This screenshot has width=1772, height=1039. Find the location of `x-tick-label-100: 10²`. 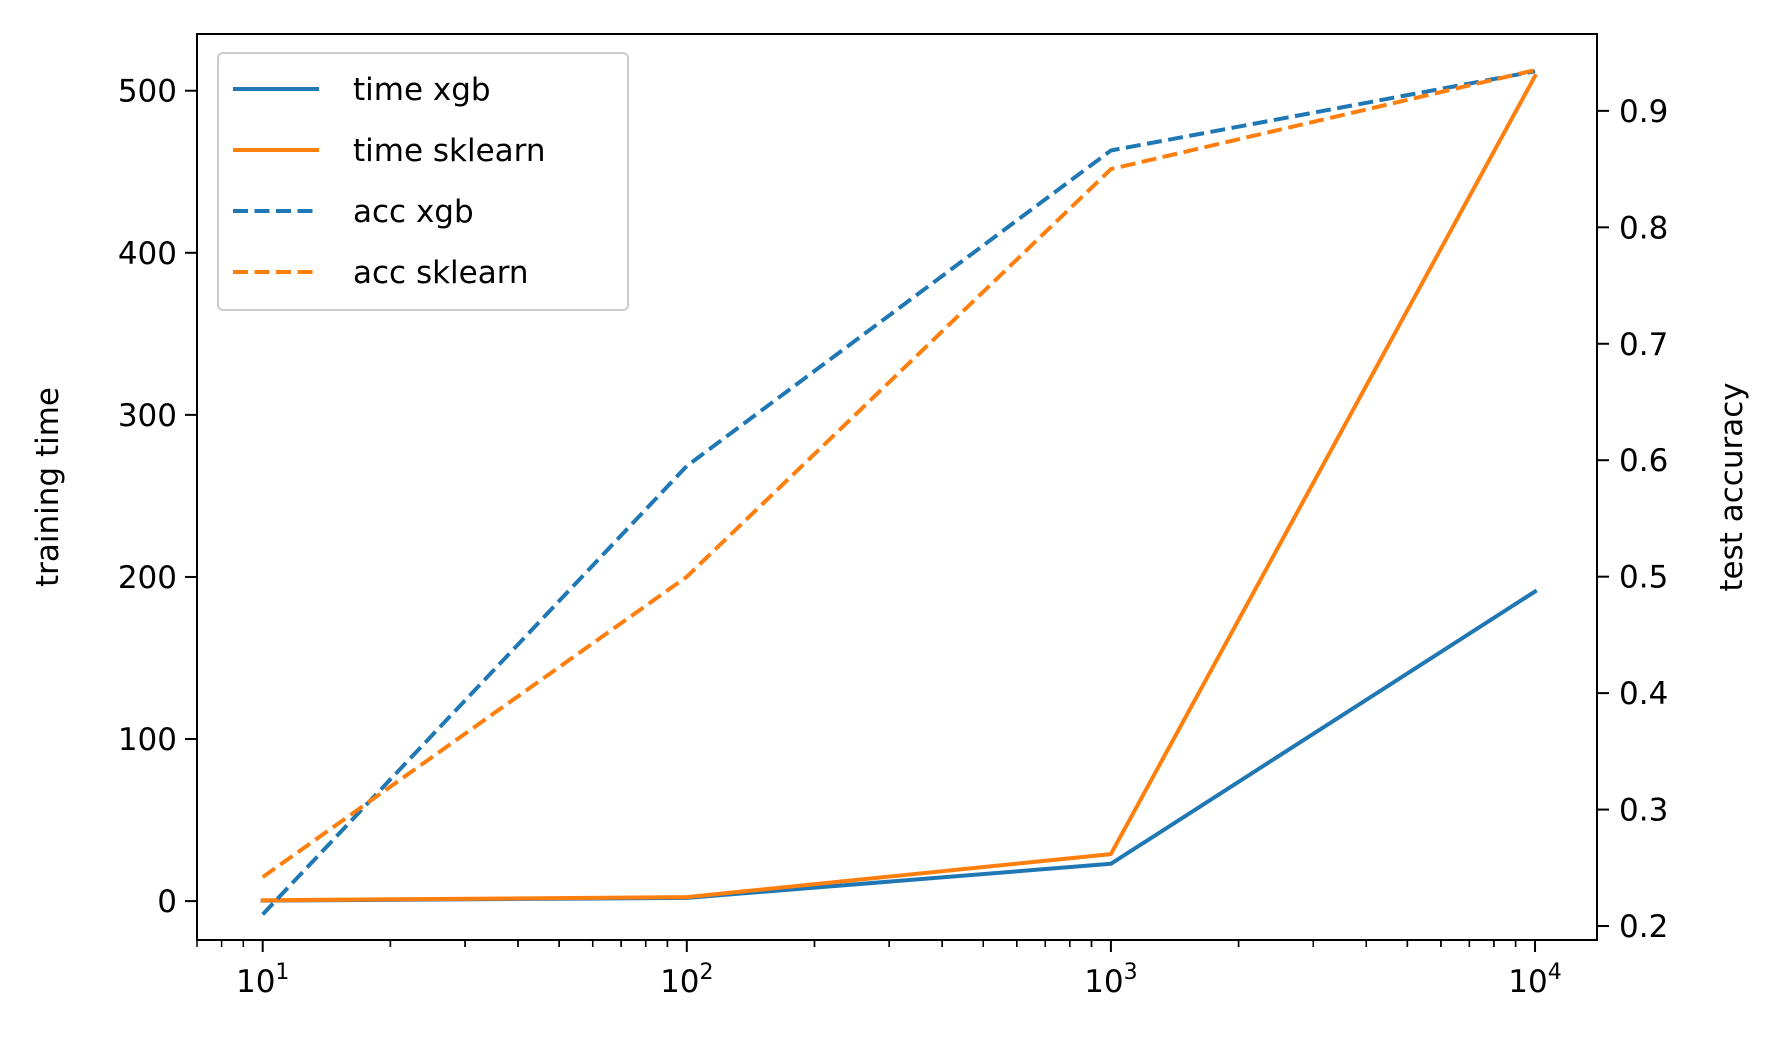

x-tick-label-100: 10² is located at coordinates (686, 980).